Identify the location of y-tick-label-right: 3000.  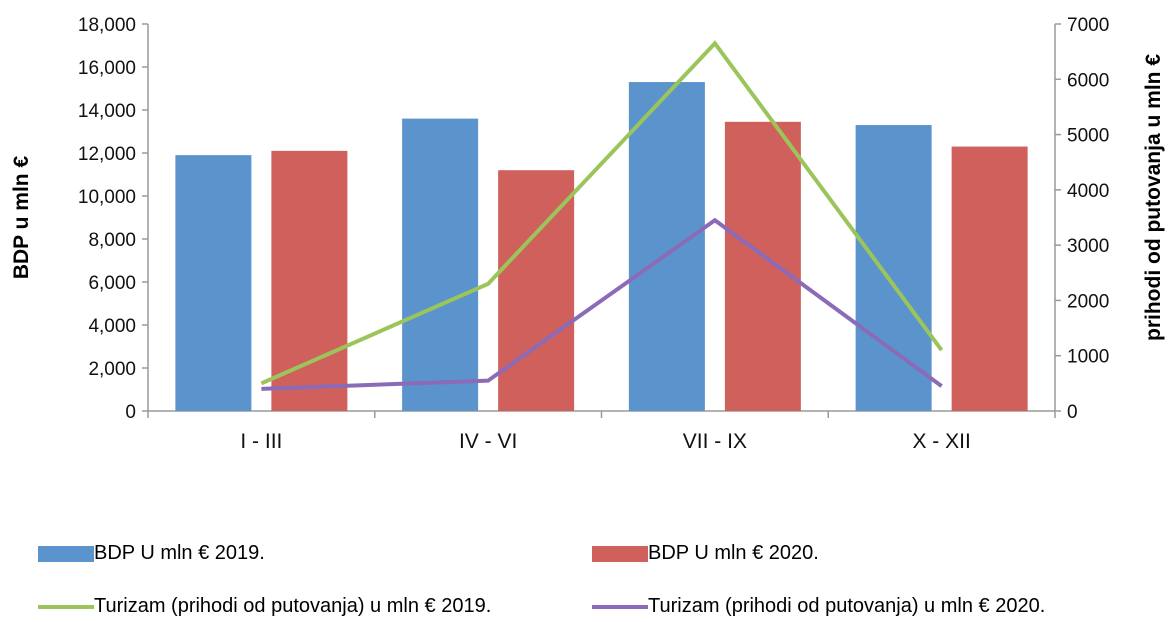
(1088, 246).